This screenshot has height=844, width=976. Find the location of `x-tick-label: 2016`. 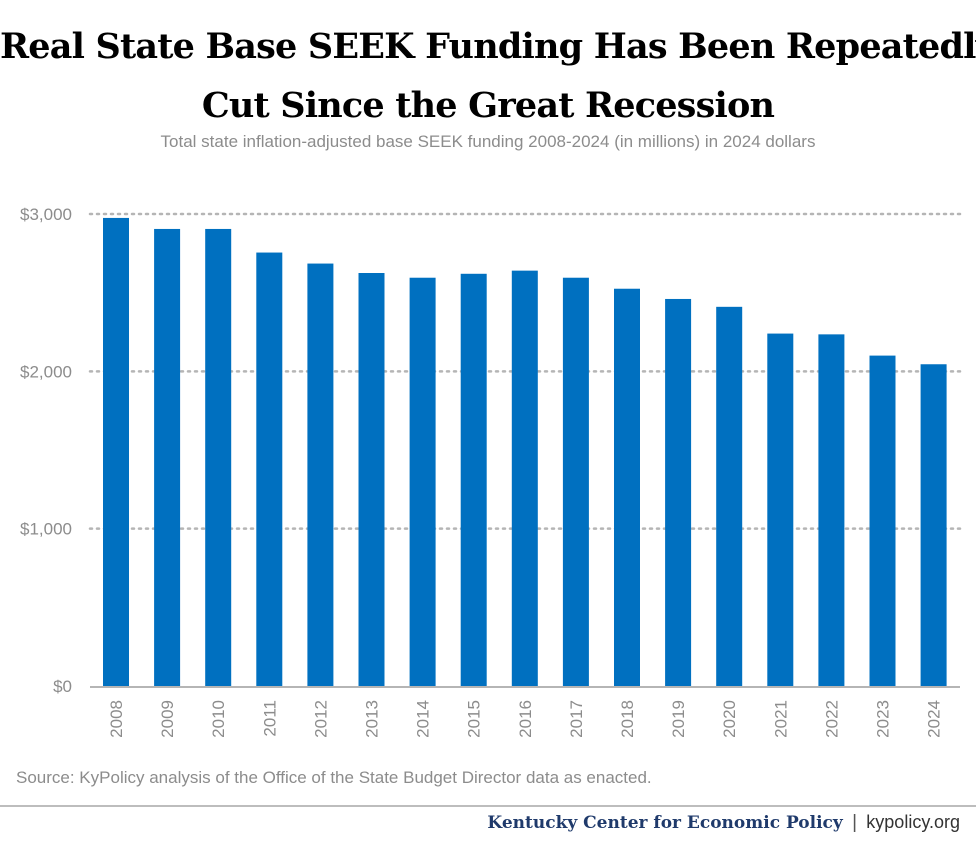

x-tick-label: 2016 is located at coordinates (525, 719).